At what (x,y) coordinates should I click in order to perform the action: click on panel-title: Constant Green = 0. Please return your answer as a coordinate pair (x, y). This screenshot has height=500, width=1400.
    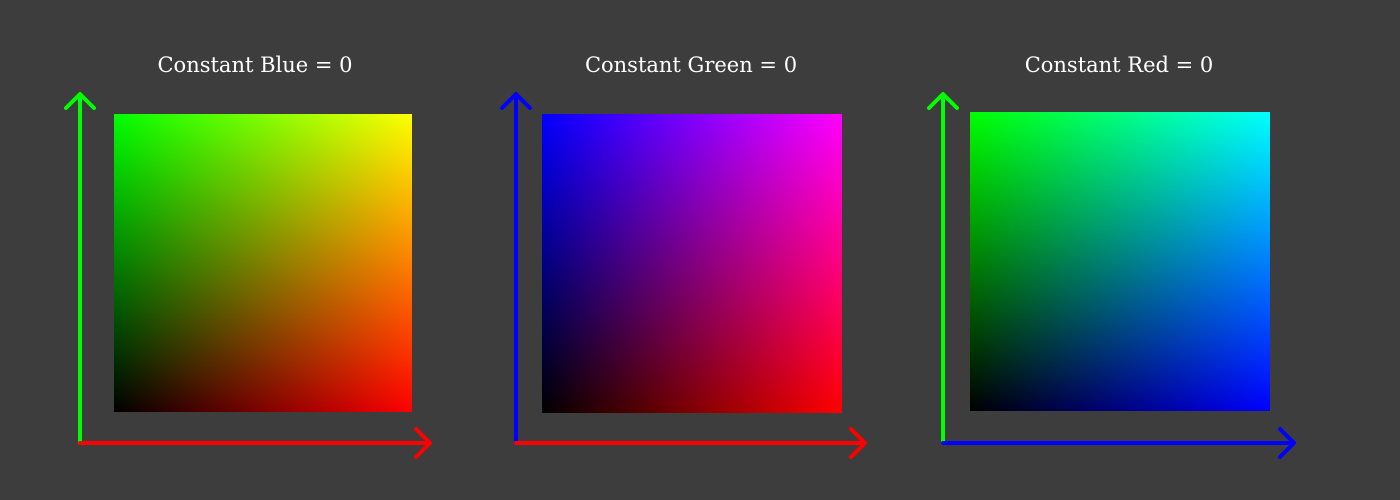
    Looking at the image, I should click on (691, 65).